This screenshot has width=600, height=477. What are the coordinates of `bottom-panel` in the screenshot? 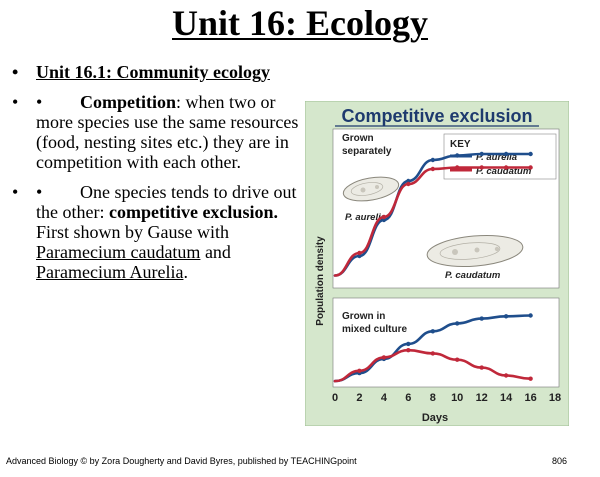 It's located at (446, 342).